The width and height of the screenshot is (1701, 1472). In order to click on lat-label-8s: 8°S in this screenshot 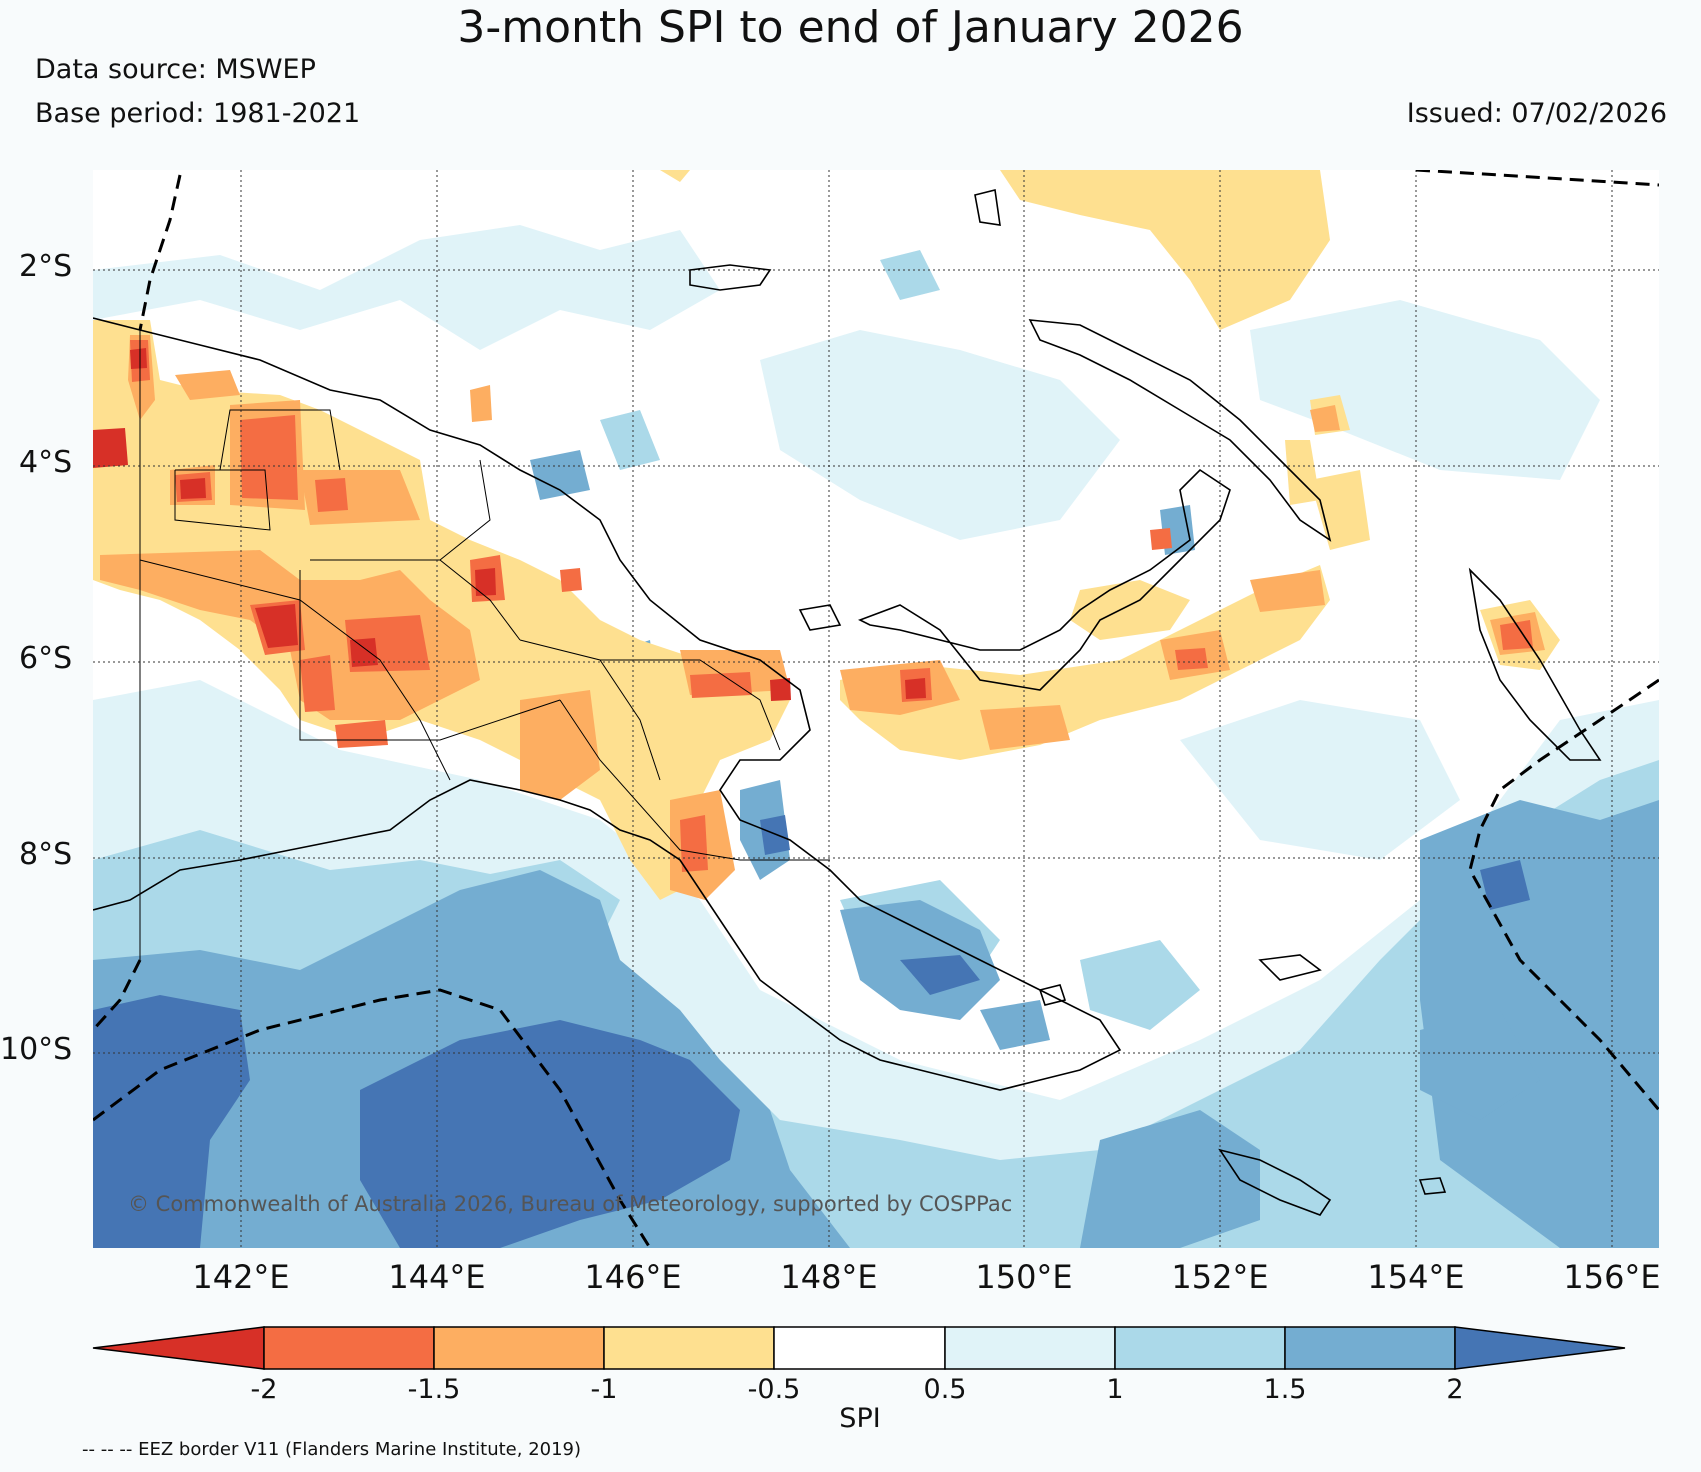, I will do `click(46, 854)`.